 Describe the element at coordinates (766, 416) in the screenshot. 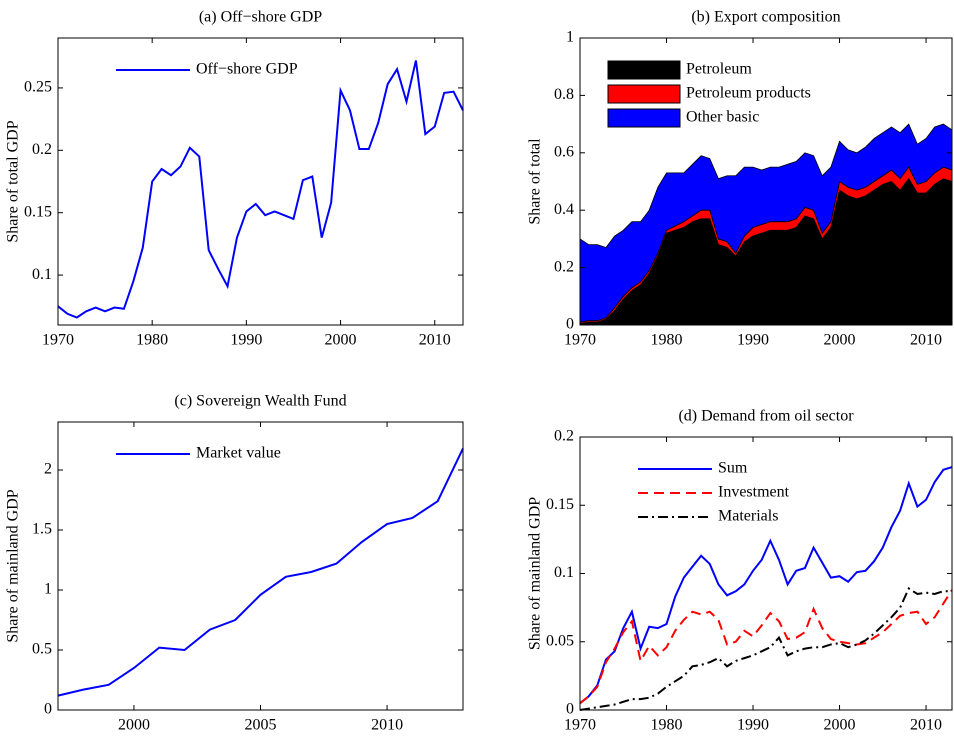

I see `panel-title: (d) Demand from oil sector` at that location.